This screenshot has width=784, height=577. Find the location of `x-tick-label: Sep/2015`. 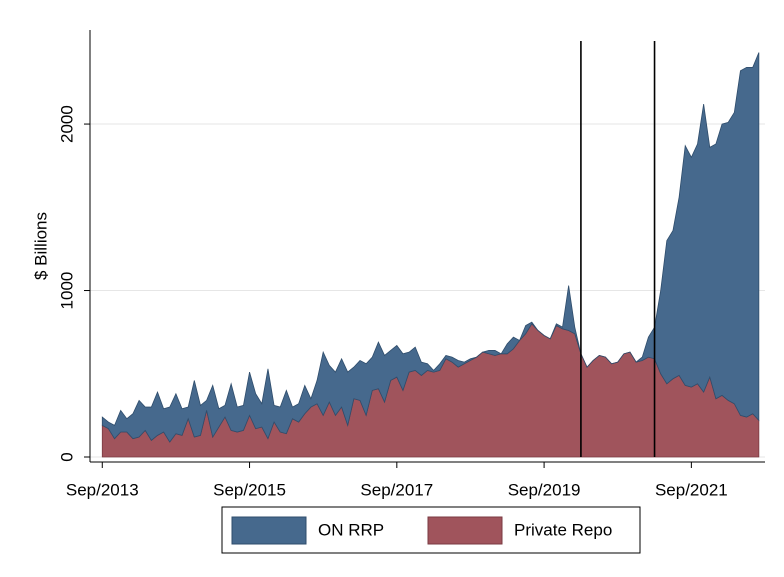

x-tick-label: Sep/2015 is located at coordinates (249, 489).